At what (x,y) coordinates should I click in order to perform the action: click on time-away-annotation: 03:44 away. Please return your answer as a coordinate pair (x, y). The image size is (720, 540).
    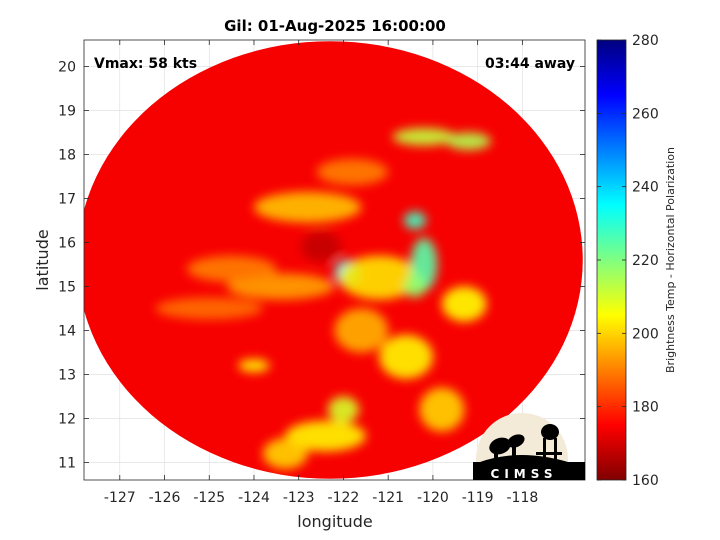
    Looking at the image, I should click on (530, 64).